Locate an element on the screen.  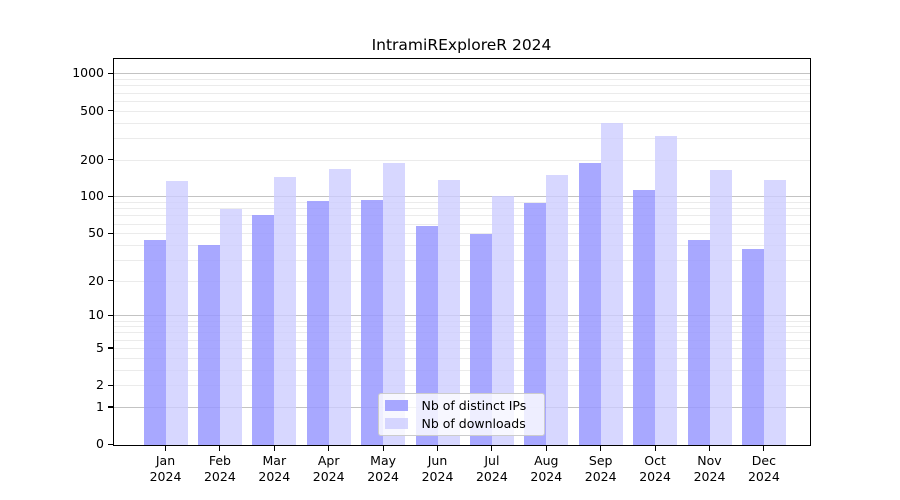
y-tick-label-20: 20 is located at coordinates (96, 280).